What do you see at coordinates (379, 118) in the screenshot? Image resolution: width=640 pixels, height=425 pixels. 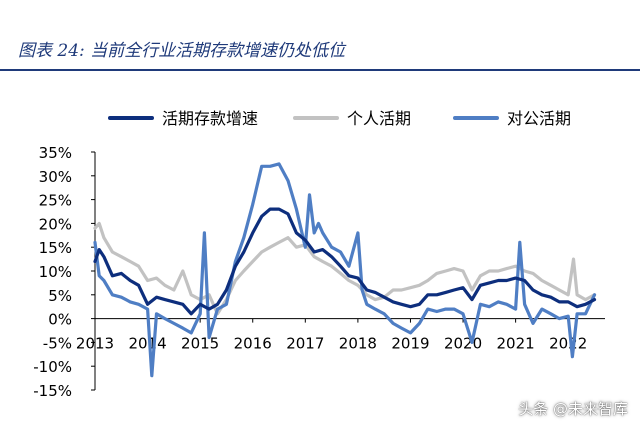 I see `legend-label-2: 个人活期` at bounding box center [379, 118].